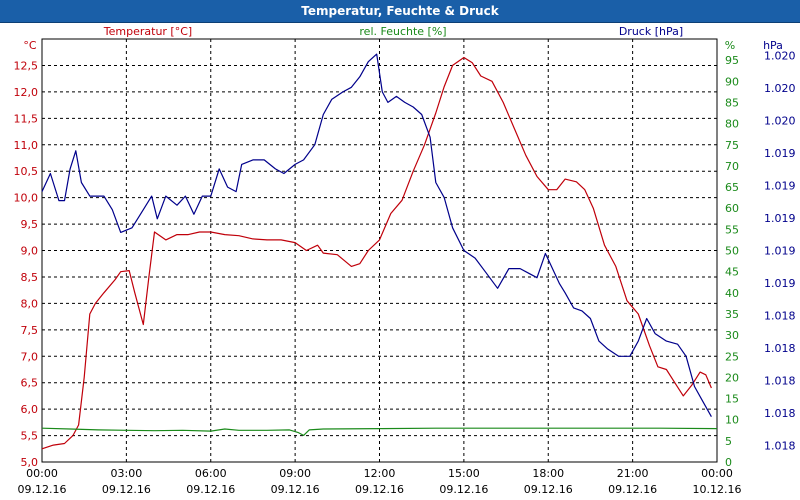 The width and height of the screenshot is (800, 500). I want to click on temperature-tick-label: 12,5, so click(26, 65).